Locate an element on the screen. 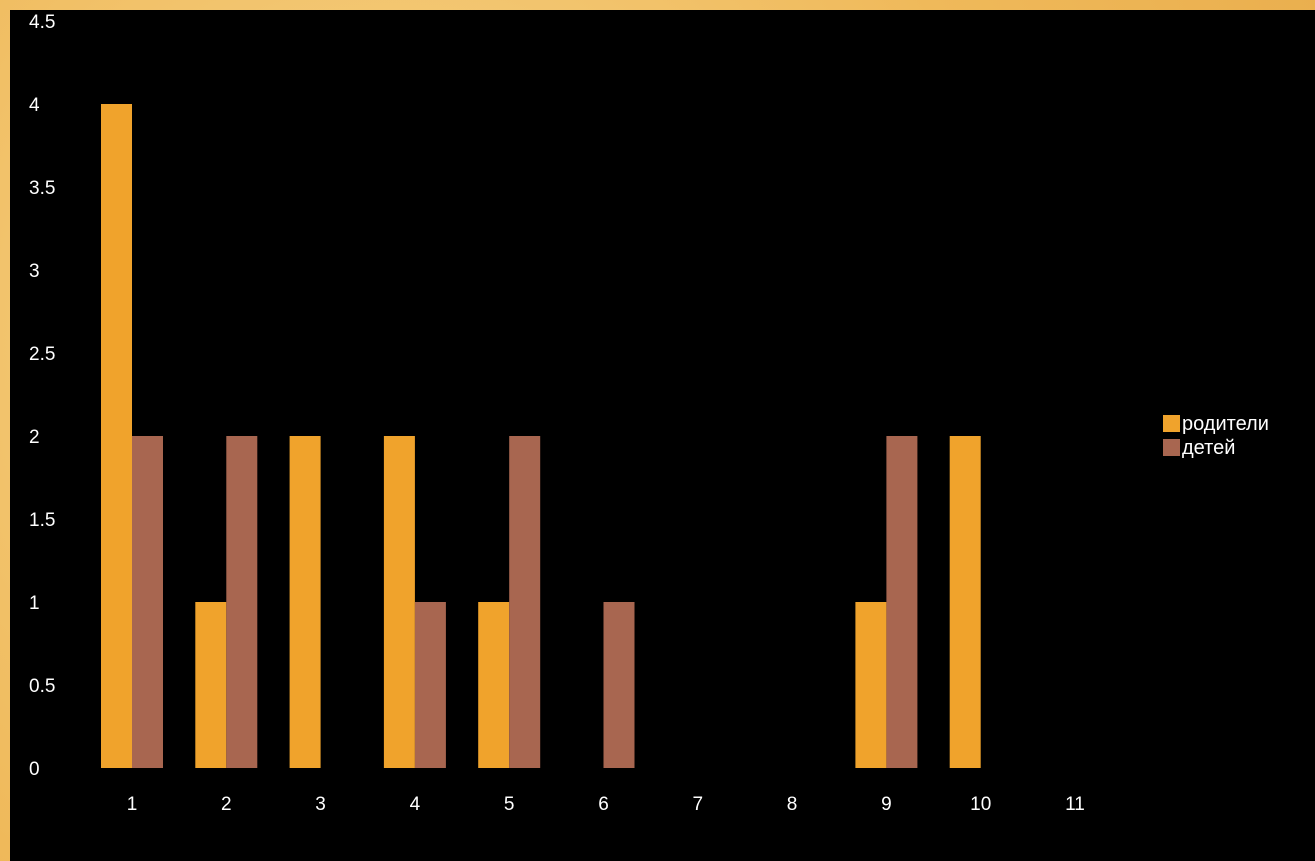 This screenshot has height=861, width=1315. x-tick-label: 11 is located at coordinates (1075, 804).